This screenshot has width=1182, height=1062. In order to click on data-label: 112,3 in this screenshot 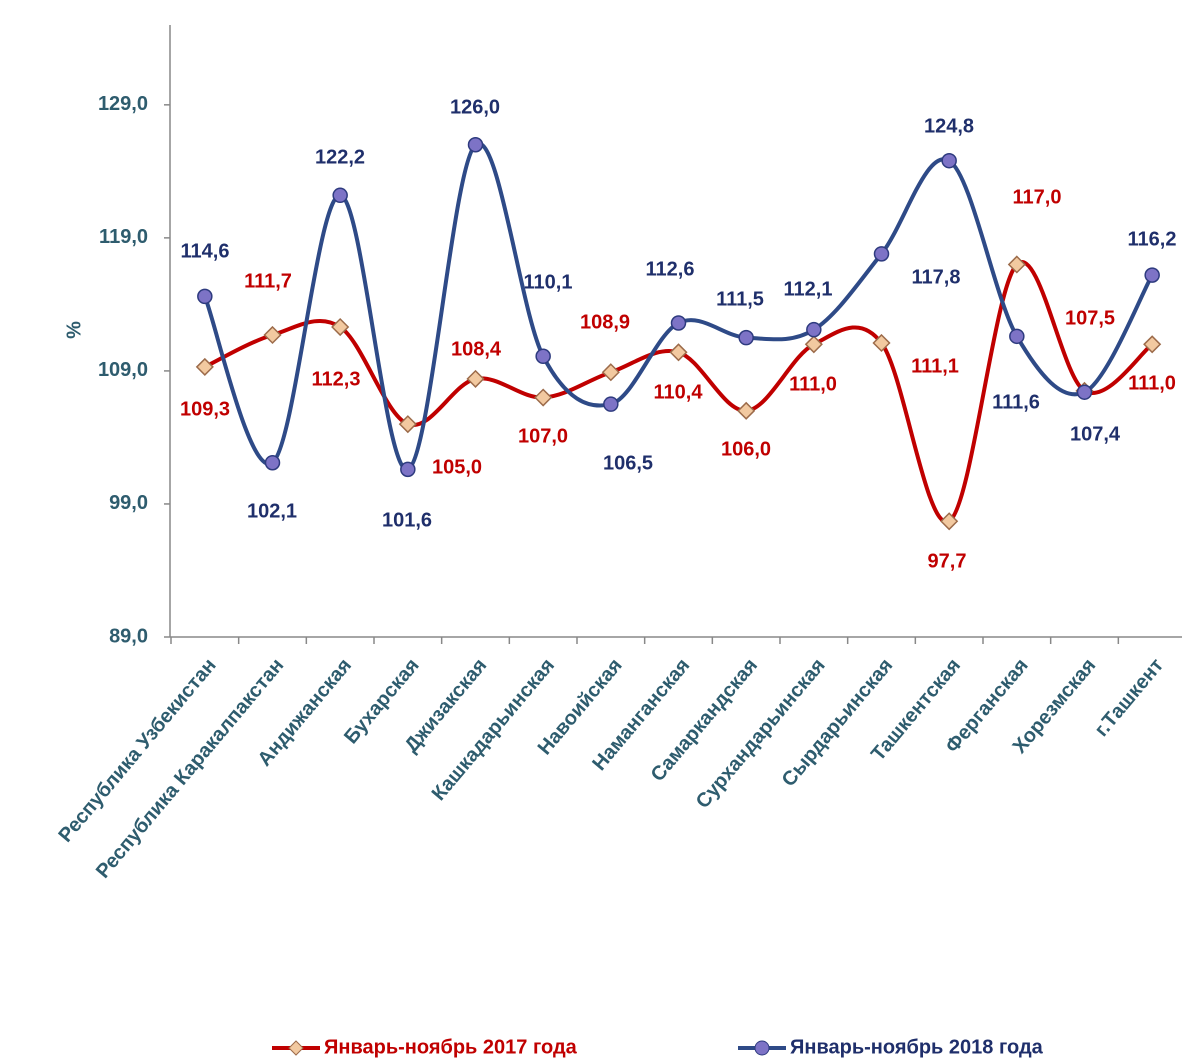, I will do `click(336, 379)`.